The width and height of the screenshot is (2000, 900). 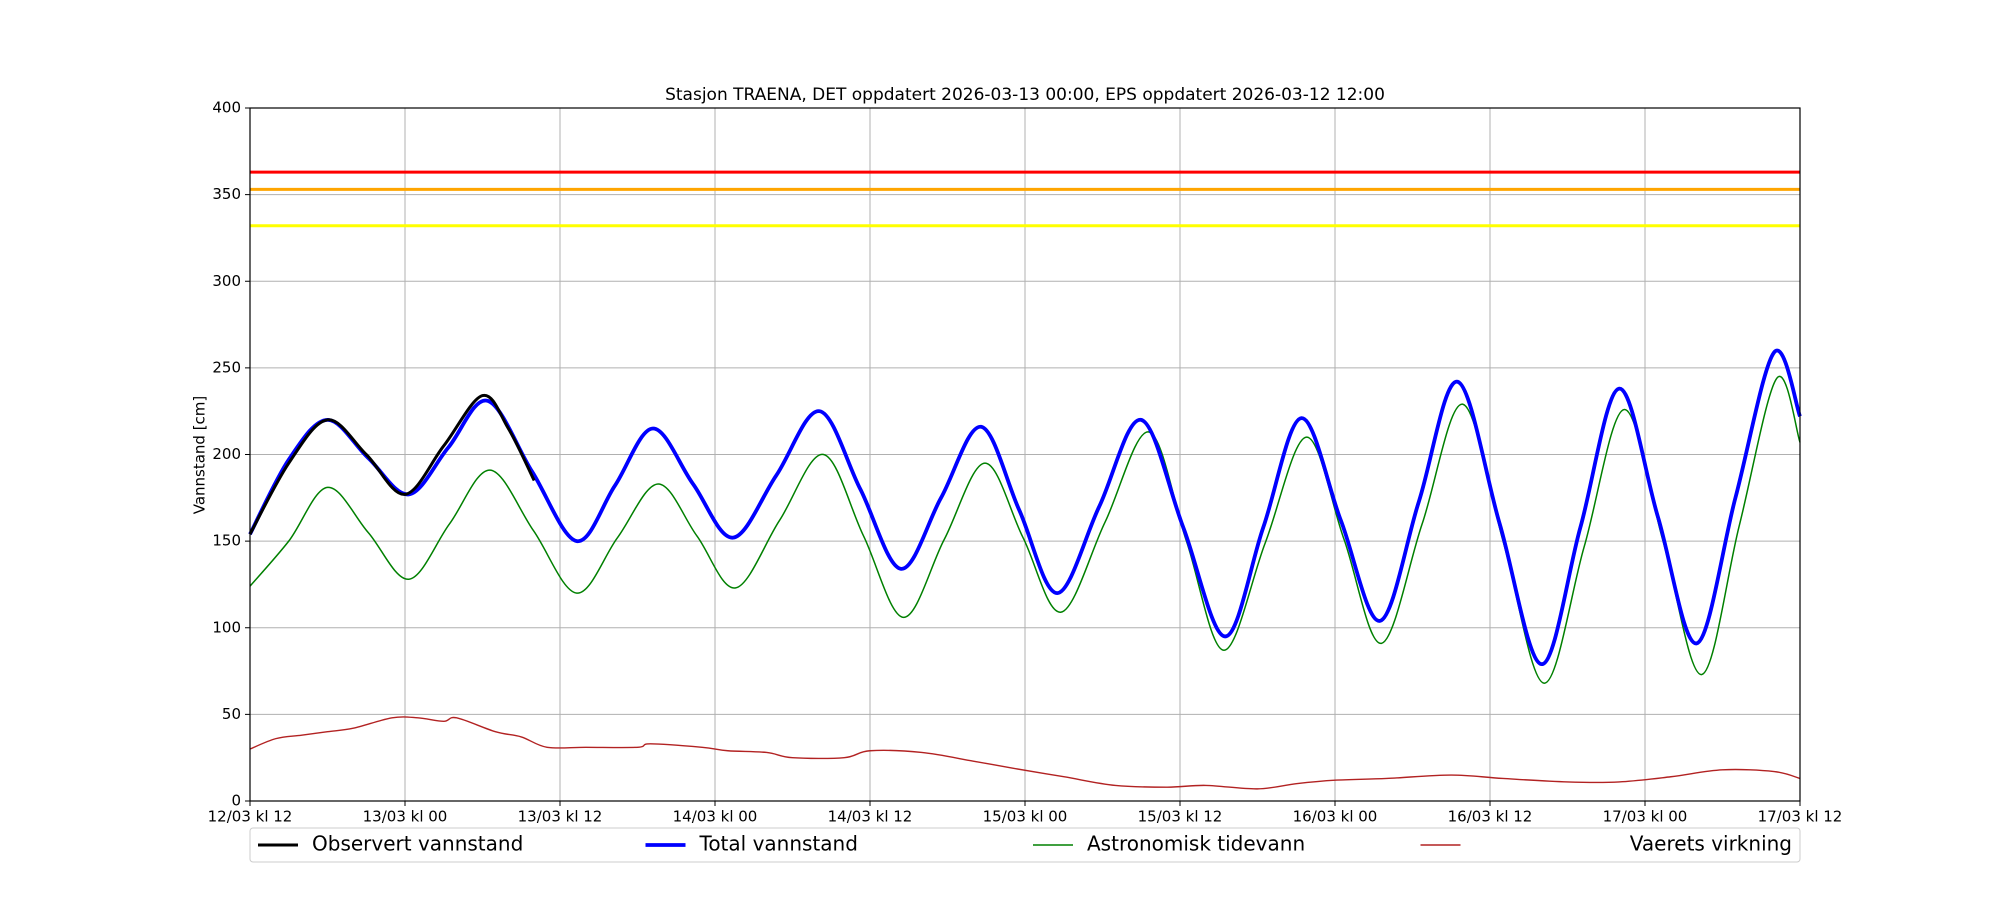 What do you see at coordinates (1711, 844) in the screenshot?
I see `legend-label: Vaerets virkning` at bounding box center [1711, 844].